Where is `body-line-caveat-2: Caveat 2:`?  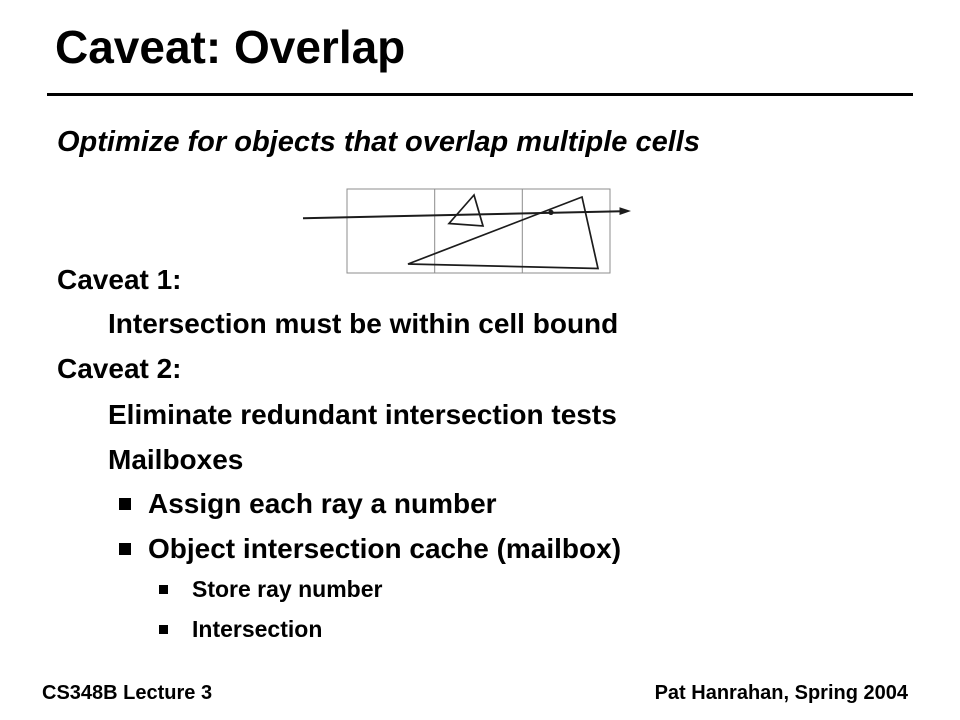 body-line-caveat-2: Caveat 2: is located at coordinates (119, 369).